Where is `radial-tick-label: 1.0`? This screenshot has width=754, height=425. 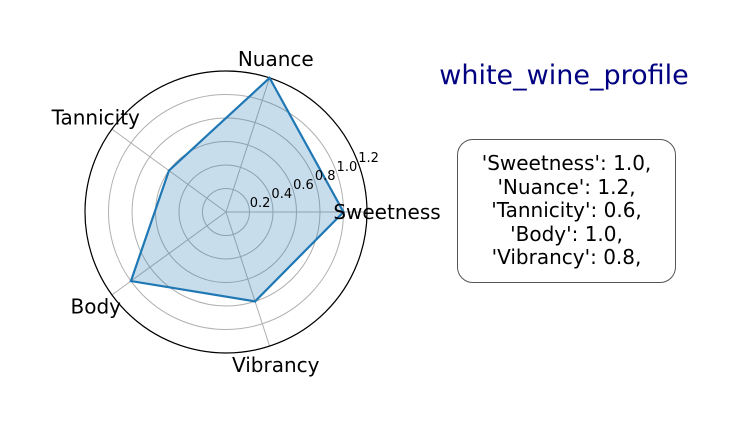 radial-tick-label: 1.0 is located at coordinates (347, 167).